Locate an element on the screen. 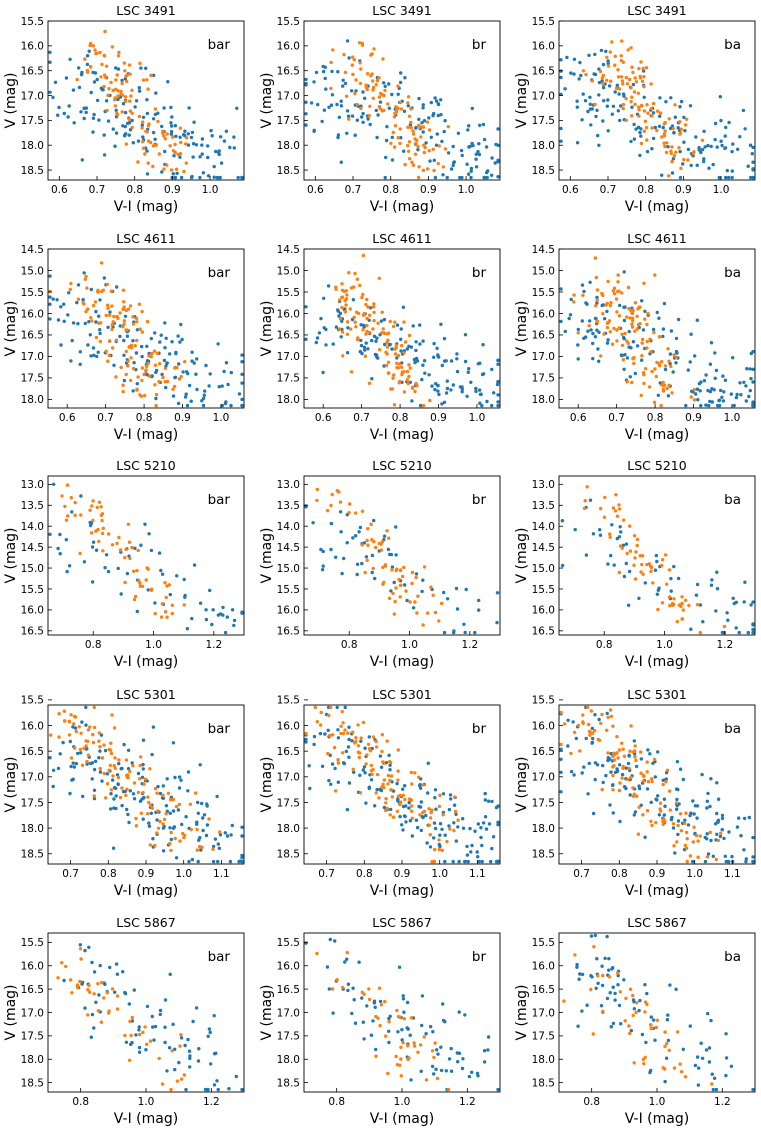  x-tick-label: 0.8 is located at coordinates (336, 1102).